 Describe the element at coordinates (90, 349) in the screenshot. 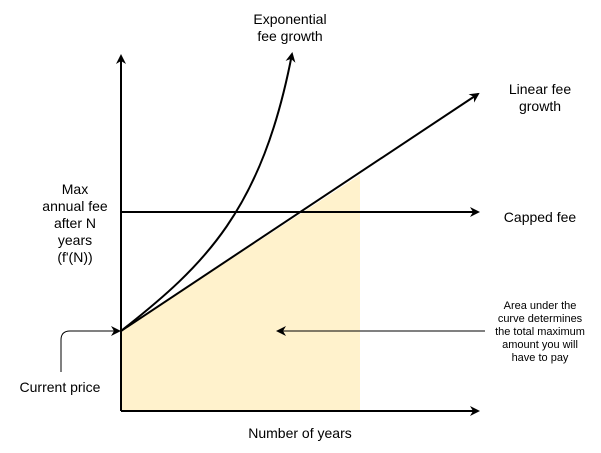

I see `current-price-connector` at that location.